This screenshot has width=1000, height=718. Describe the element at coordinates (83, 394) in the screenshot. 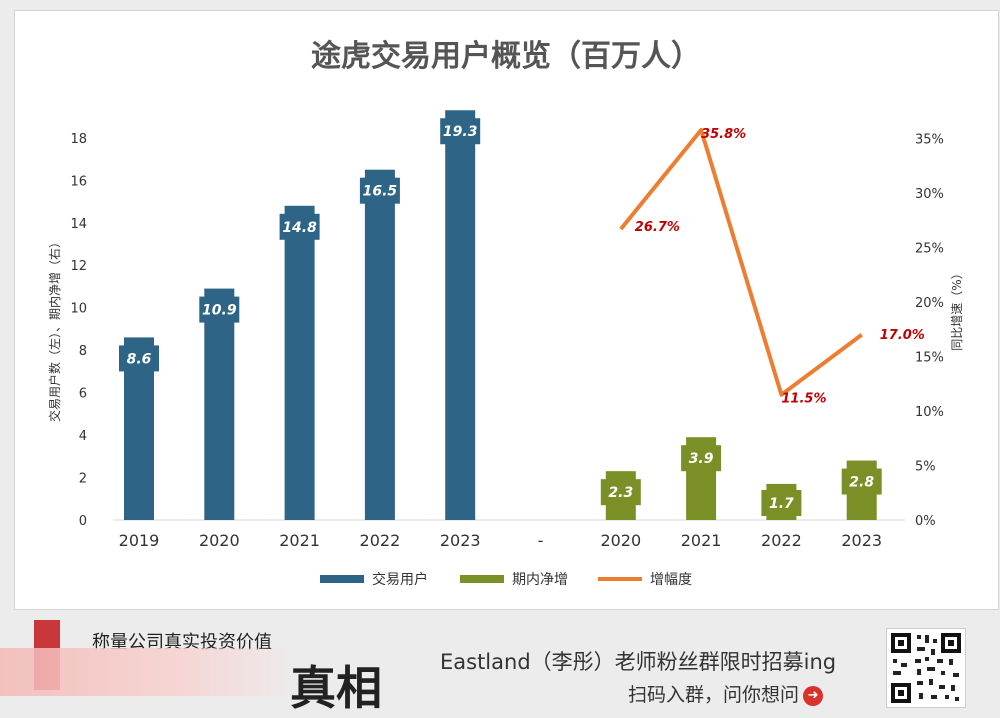

I see `left-axis-tick-label: 6` at that location.